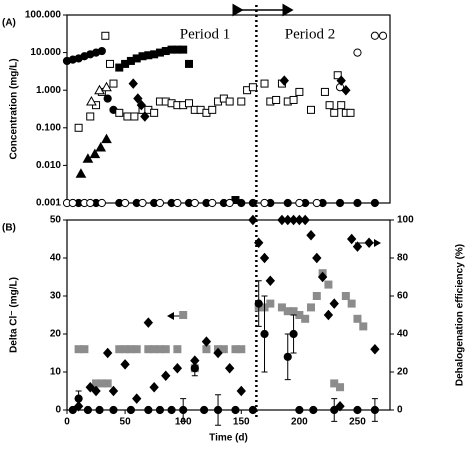  I want to click on x-tick-label: 150, so click(241, 422).